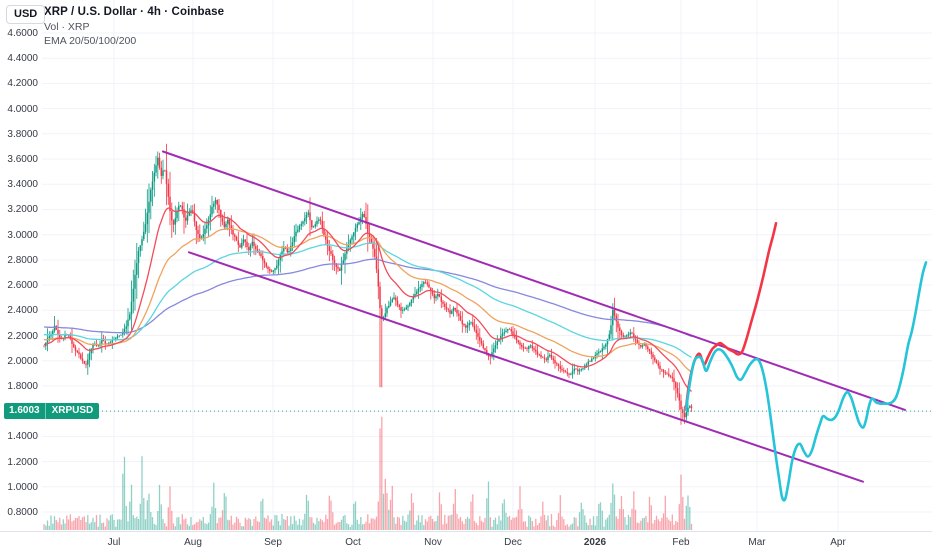 This screenshot has height=550, width=932. Describe the element at coordinates (22, 185) in the screenshot. I see `price-axis-tick: 3.4000` at that location.